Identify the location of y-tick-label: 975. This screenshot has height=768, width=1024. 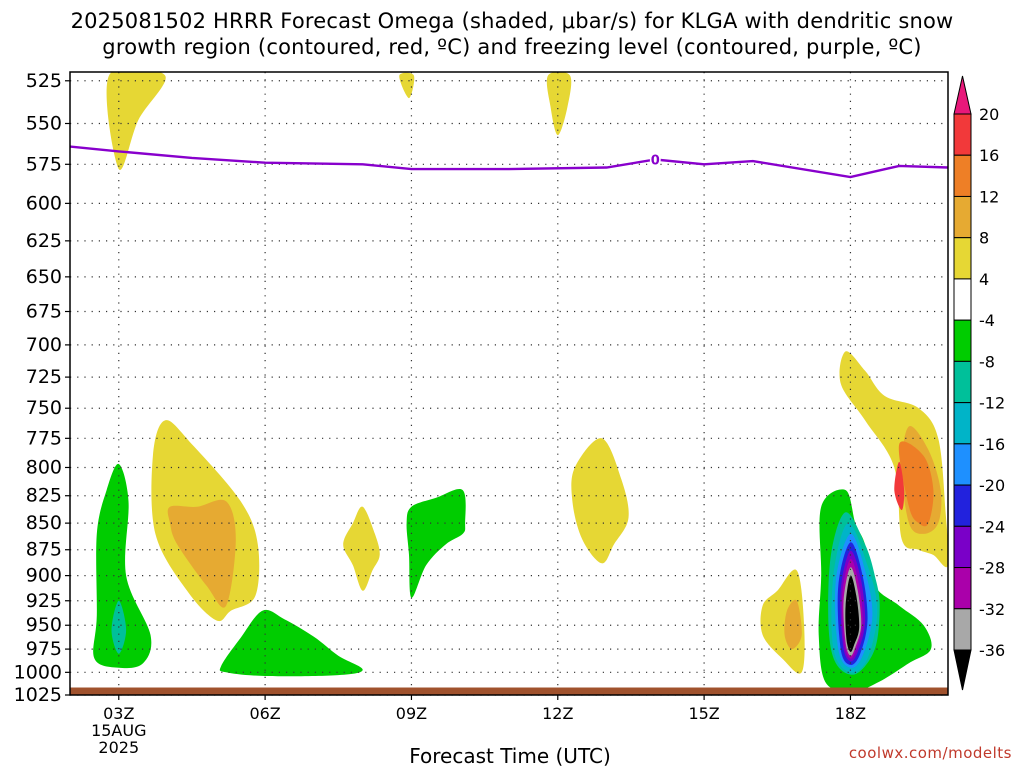
(44, 649).